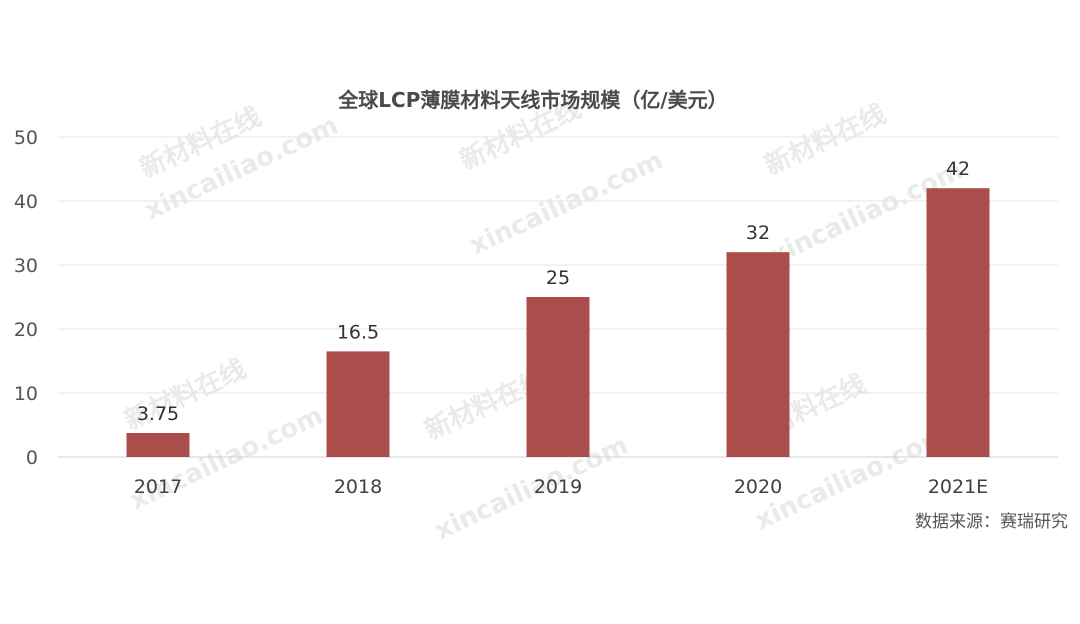 The width and height of the screenshot is (1080, 624). What do you see at coordinates (558, 487) in the screenshot?
I see `x-tick-label: 2019` at bounding box center [558, 487].